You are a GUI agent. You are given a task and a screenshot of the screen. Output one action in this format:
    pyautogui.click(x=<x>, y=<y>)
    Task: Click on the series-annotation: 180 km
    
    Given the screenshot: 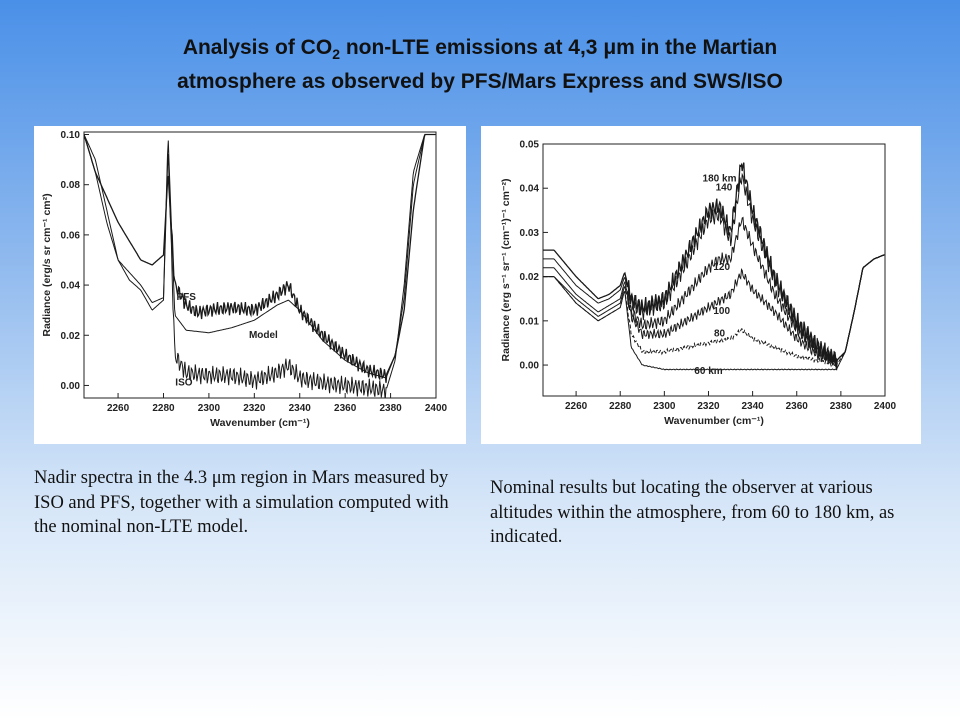 What is the action you would take?
    pyautogui.click(x=720, y=179)
    